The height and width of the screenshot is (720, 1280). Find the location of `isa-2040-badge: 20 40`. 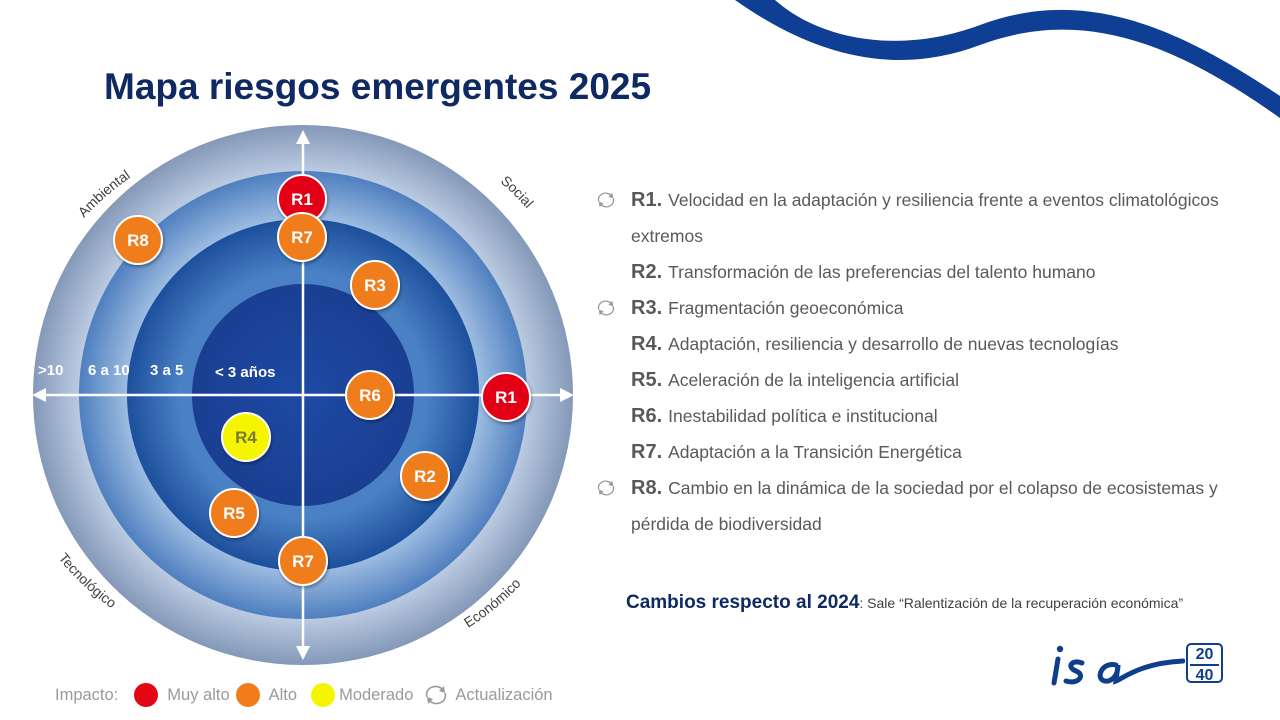

isa-2040-badge: 20 40 is located at coordinates (1204, 663).